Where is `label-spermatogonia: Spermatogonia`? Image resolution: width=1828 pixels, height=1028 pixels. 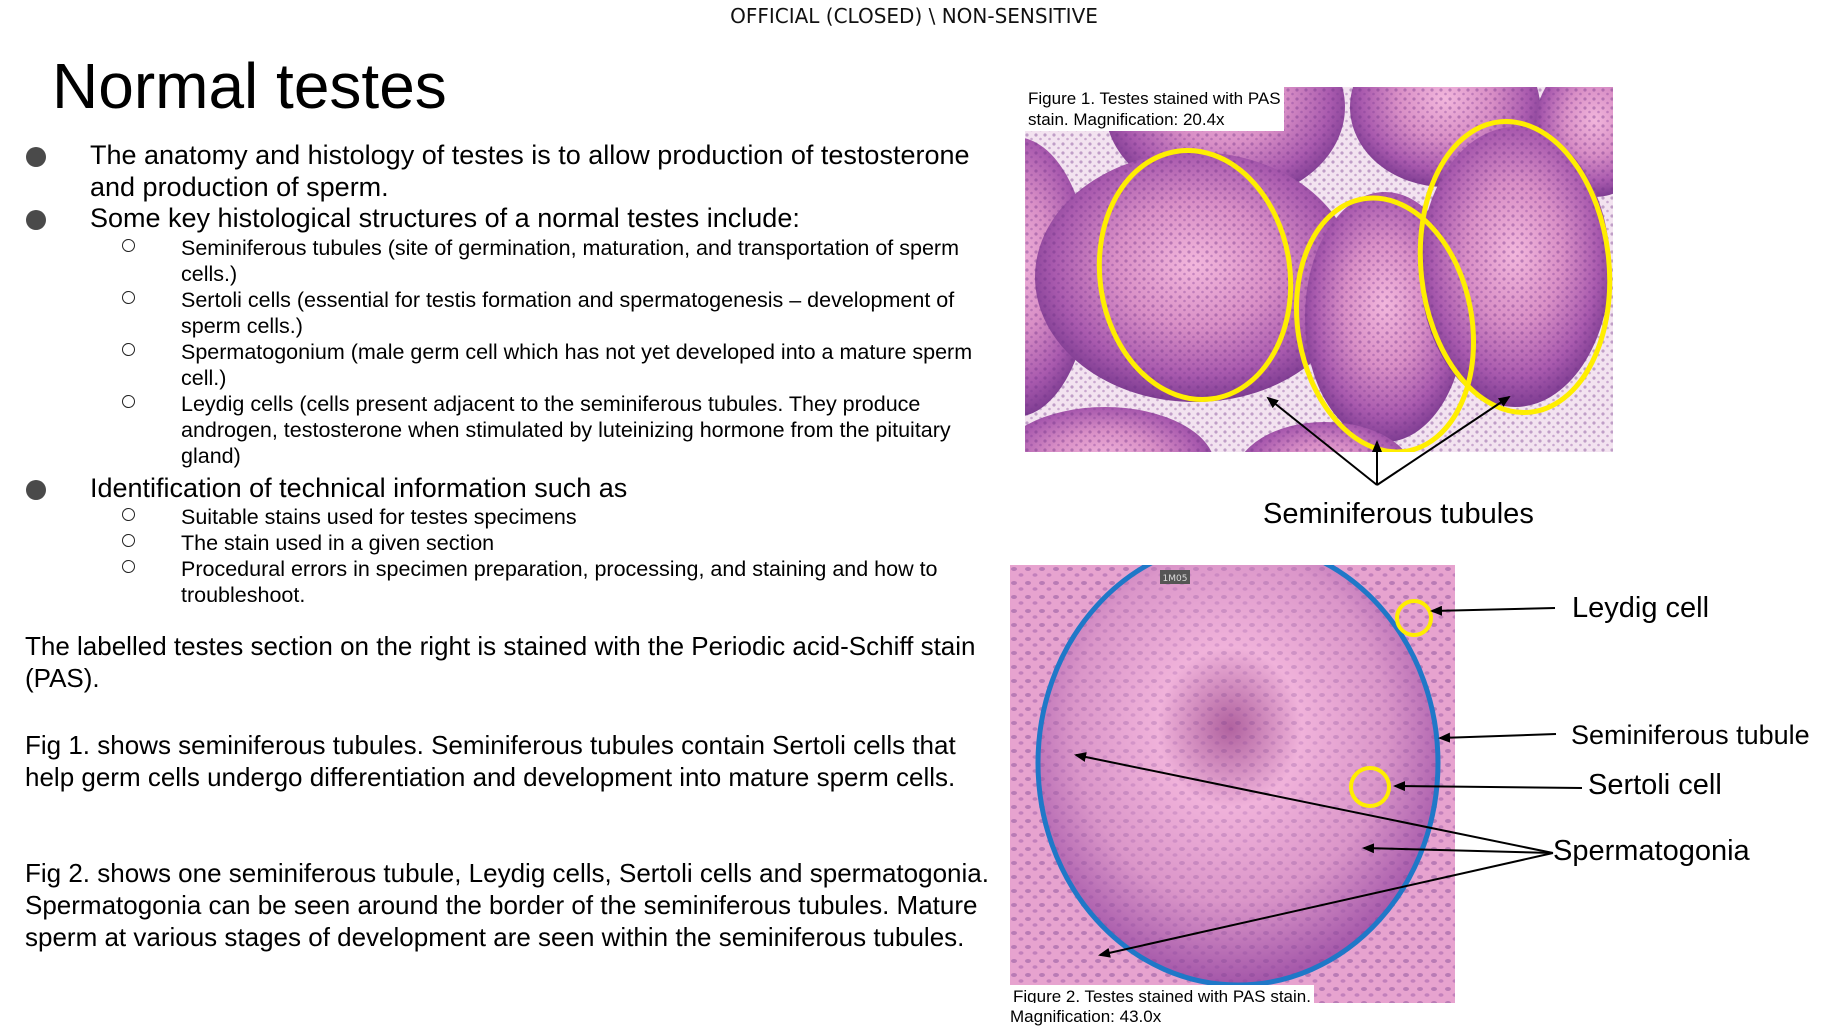
label-spermatogonia: Spermatogonia is located at coordinates (1651, 851).